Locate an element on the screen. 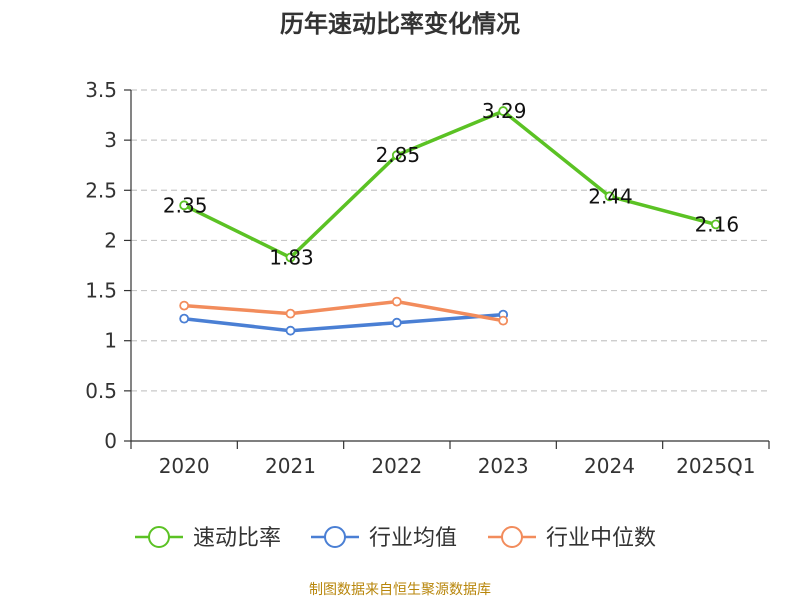 The width and height of the screenshot is (800, 600). x-tick-label: 2021 is located at coordinates (290, 466).